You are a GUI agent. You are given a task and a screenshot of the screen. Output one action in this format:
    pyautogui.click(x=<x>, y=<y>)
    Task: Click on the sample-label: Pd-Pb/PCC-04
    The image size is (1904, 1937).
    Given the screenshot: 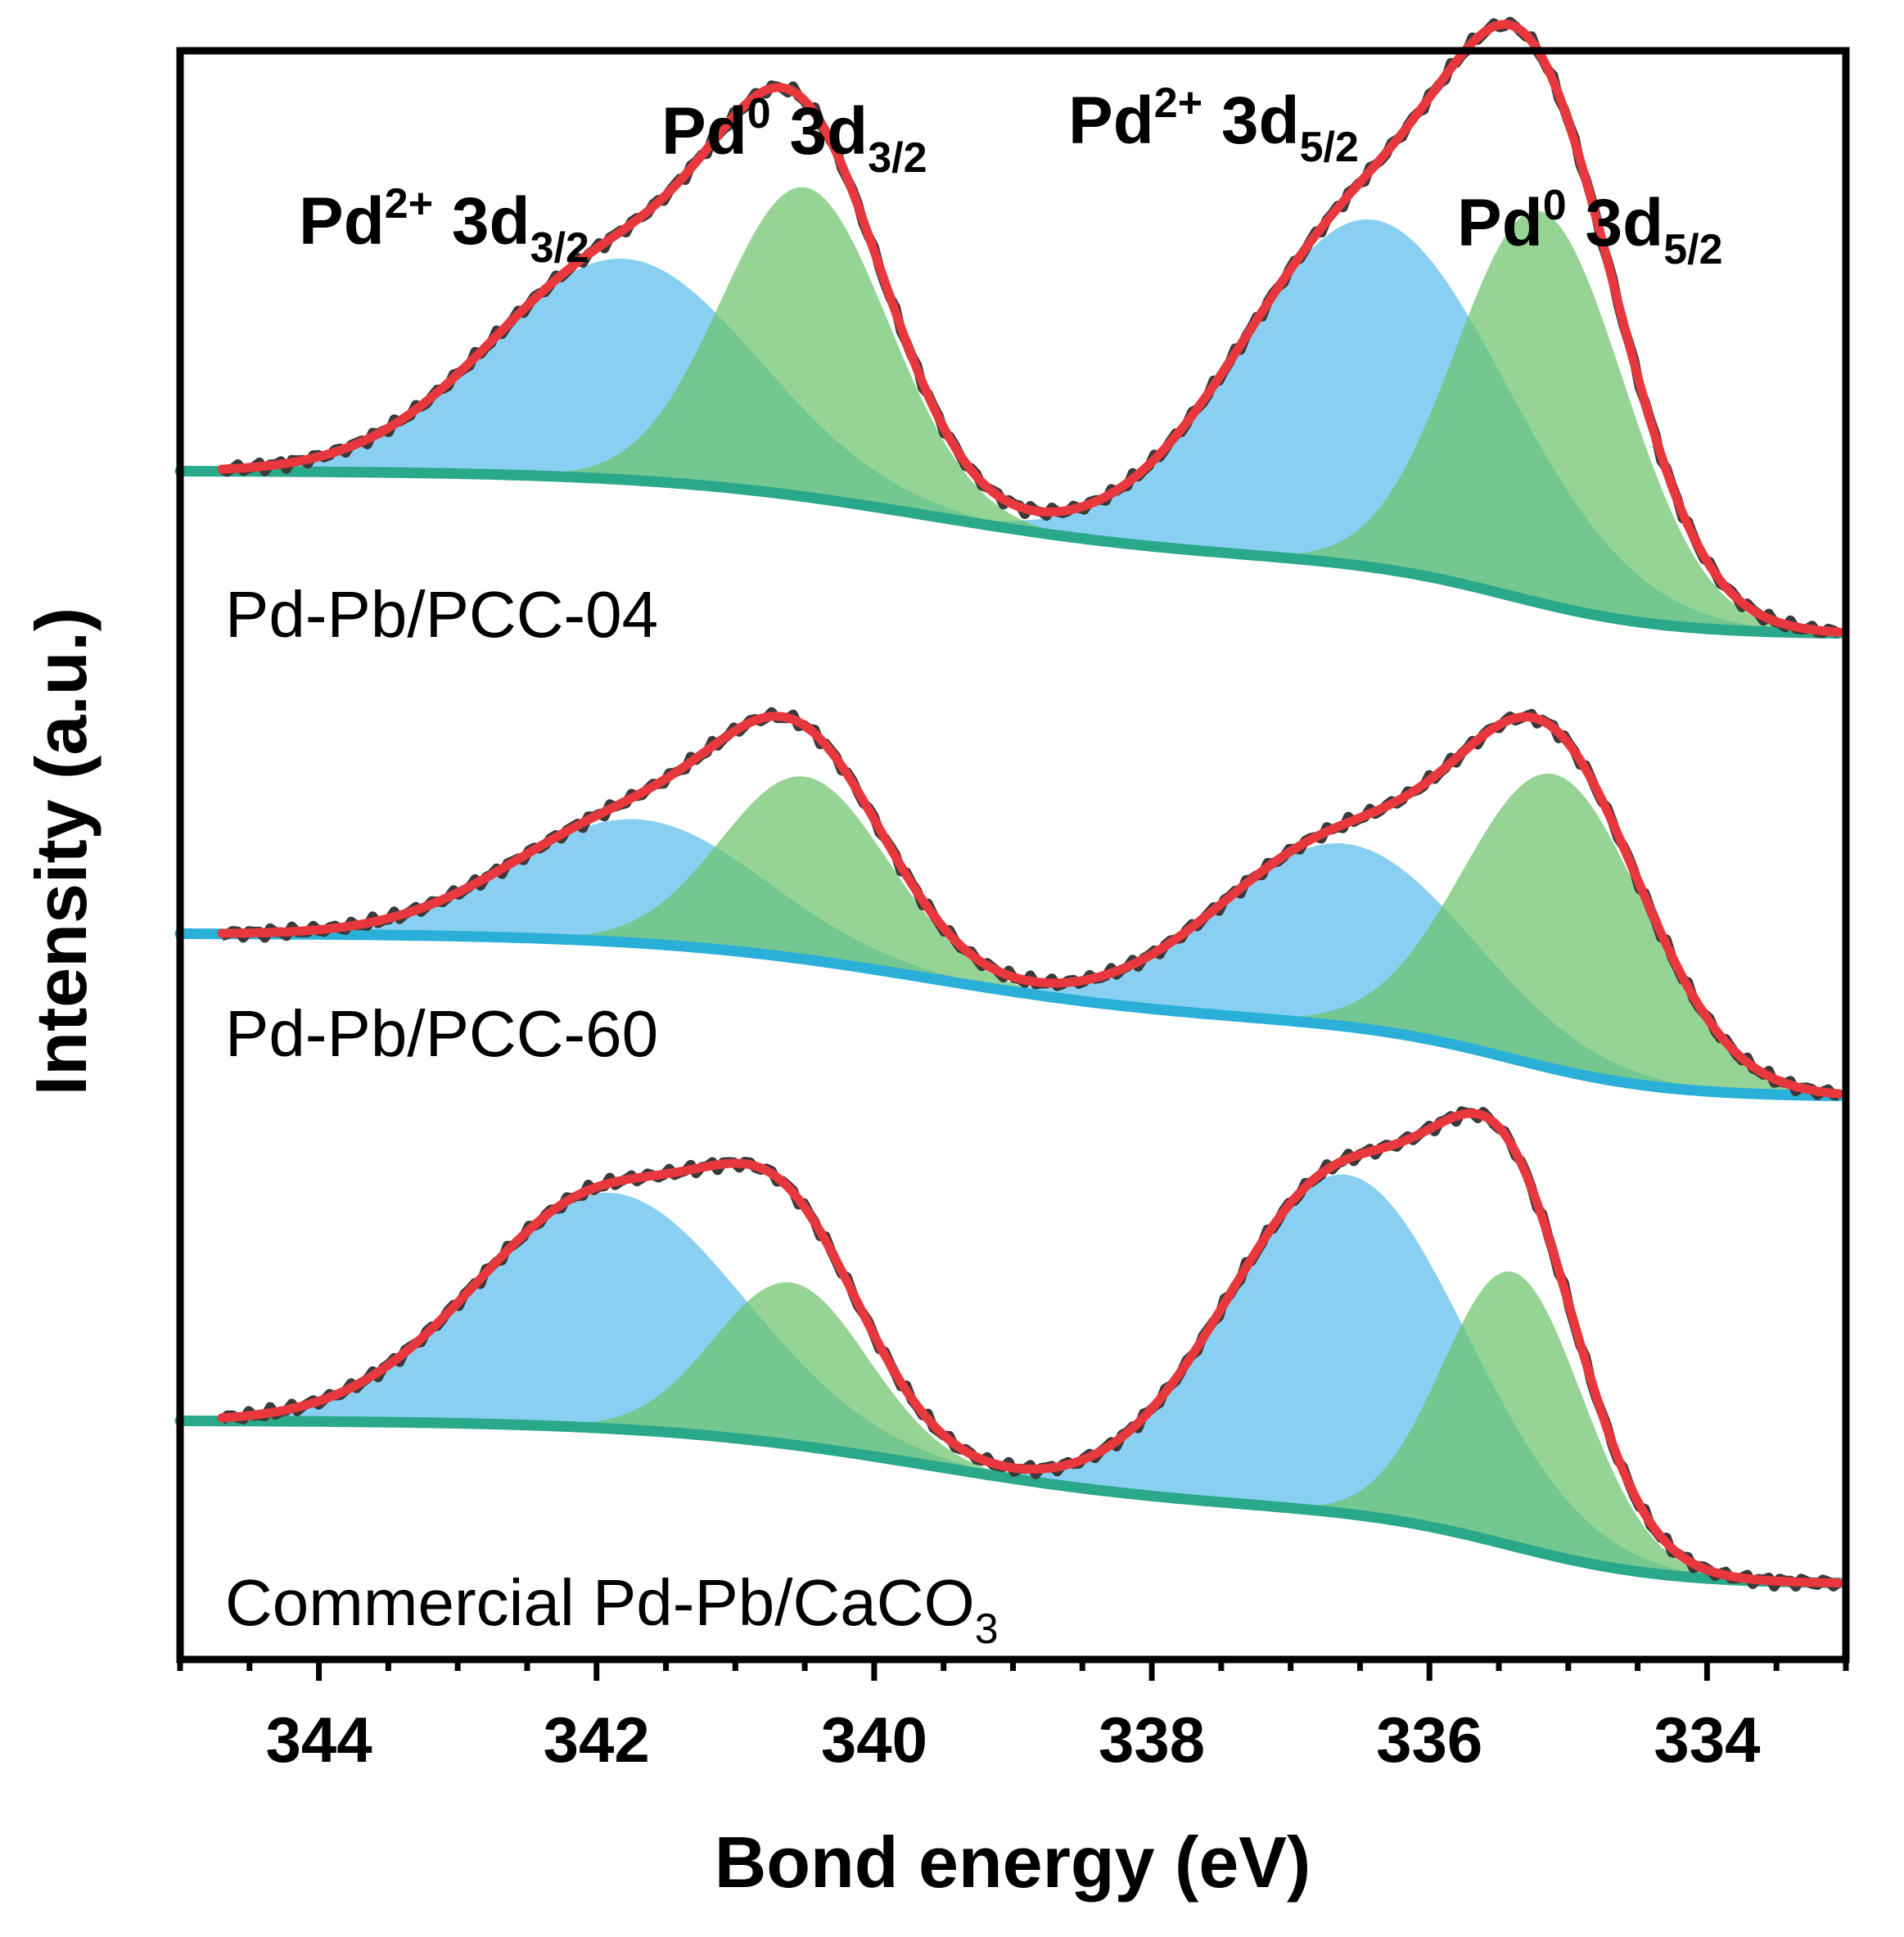 What is the action you would take?
    pyautogui.click(x=442, y=614)
    